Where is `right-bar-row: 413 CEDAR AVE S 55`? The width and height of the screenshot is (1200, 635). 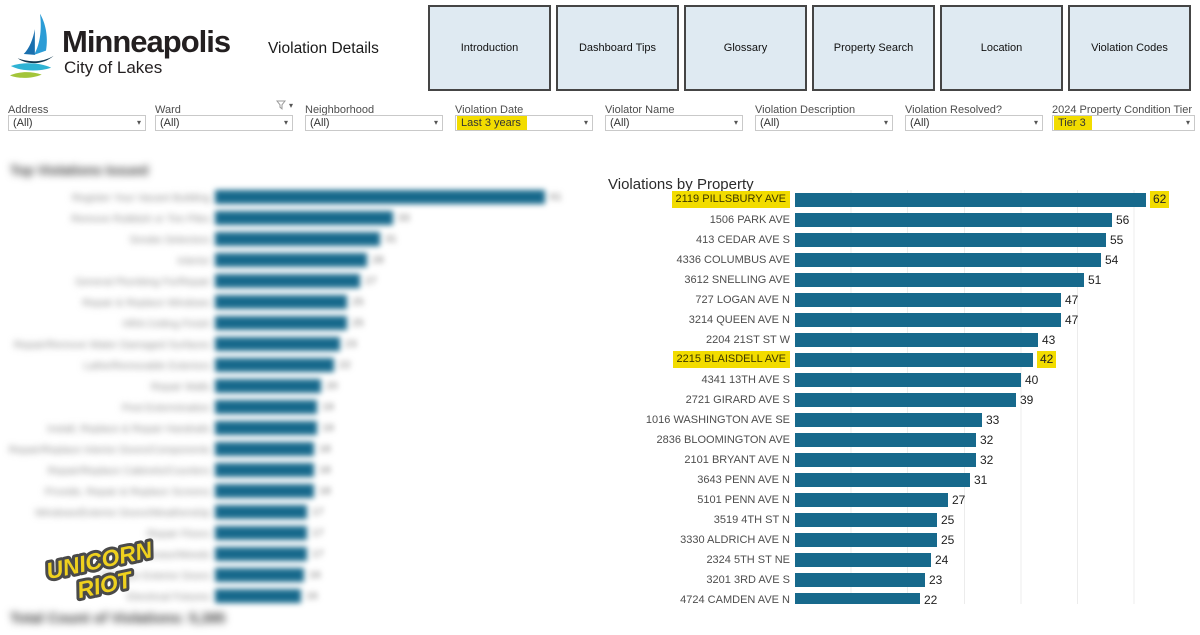
right-bar-row: 413 CEDAR AVE S 55 is located at coordinates (900, 240).